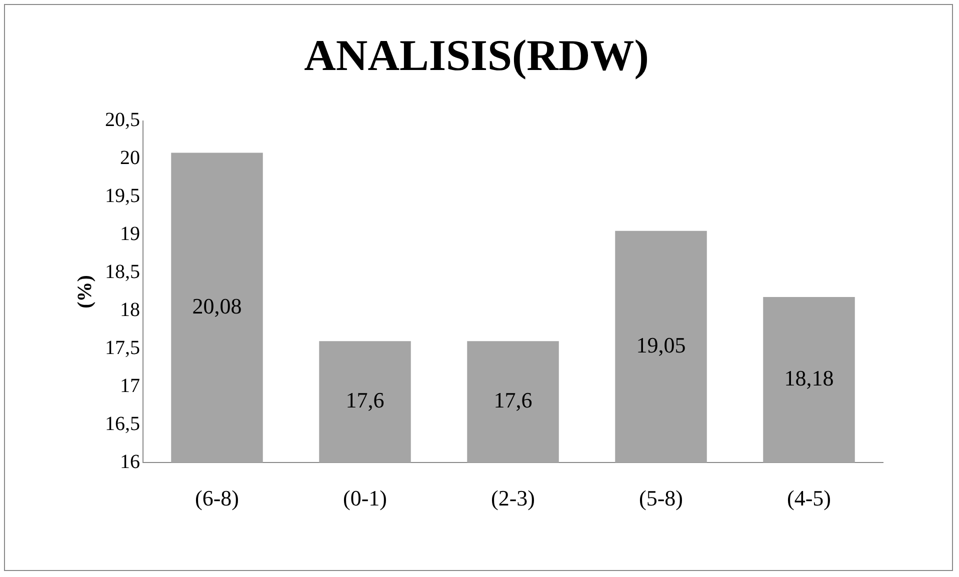 This screenshot has width=959, height=577. What do you see at coordinates (130, 233) in the screenshot?
I see `y-tick-label: 19` at bounding box center [130, 233].